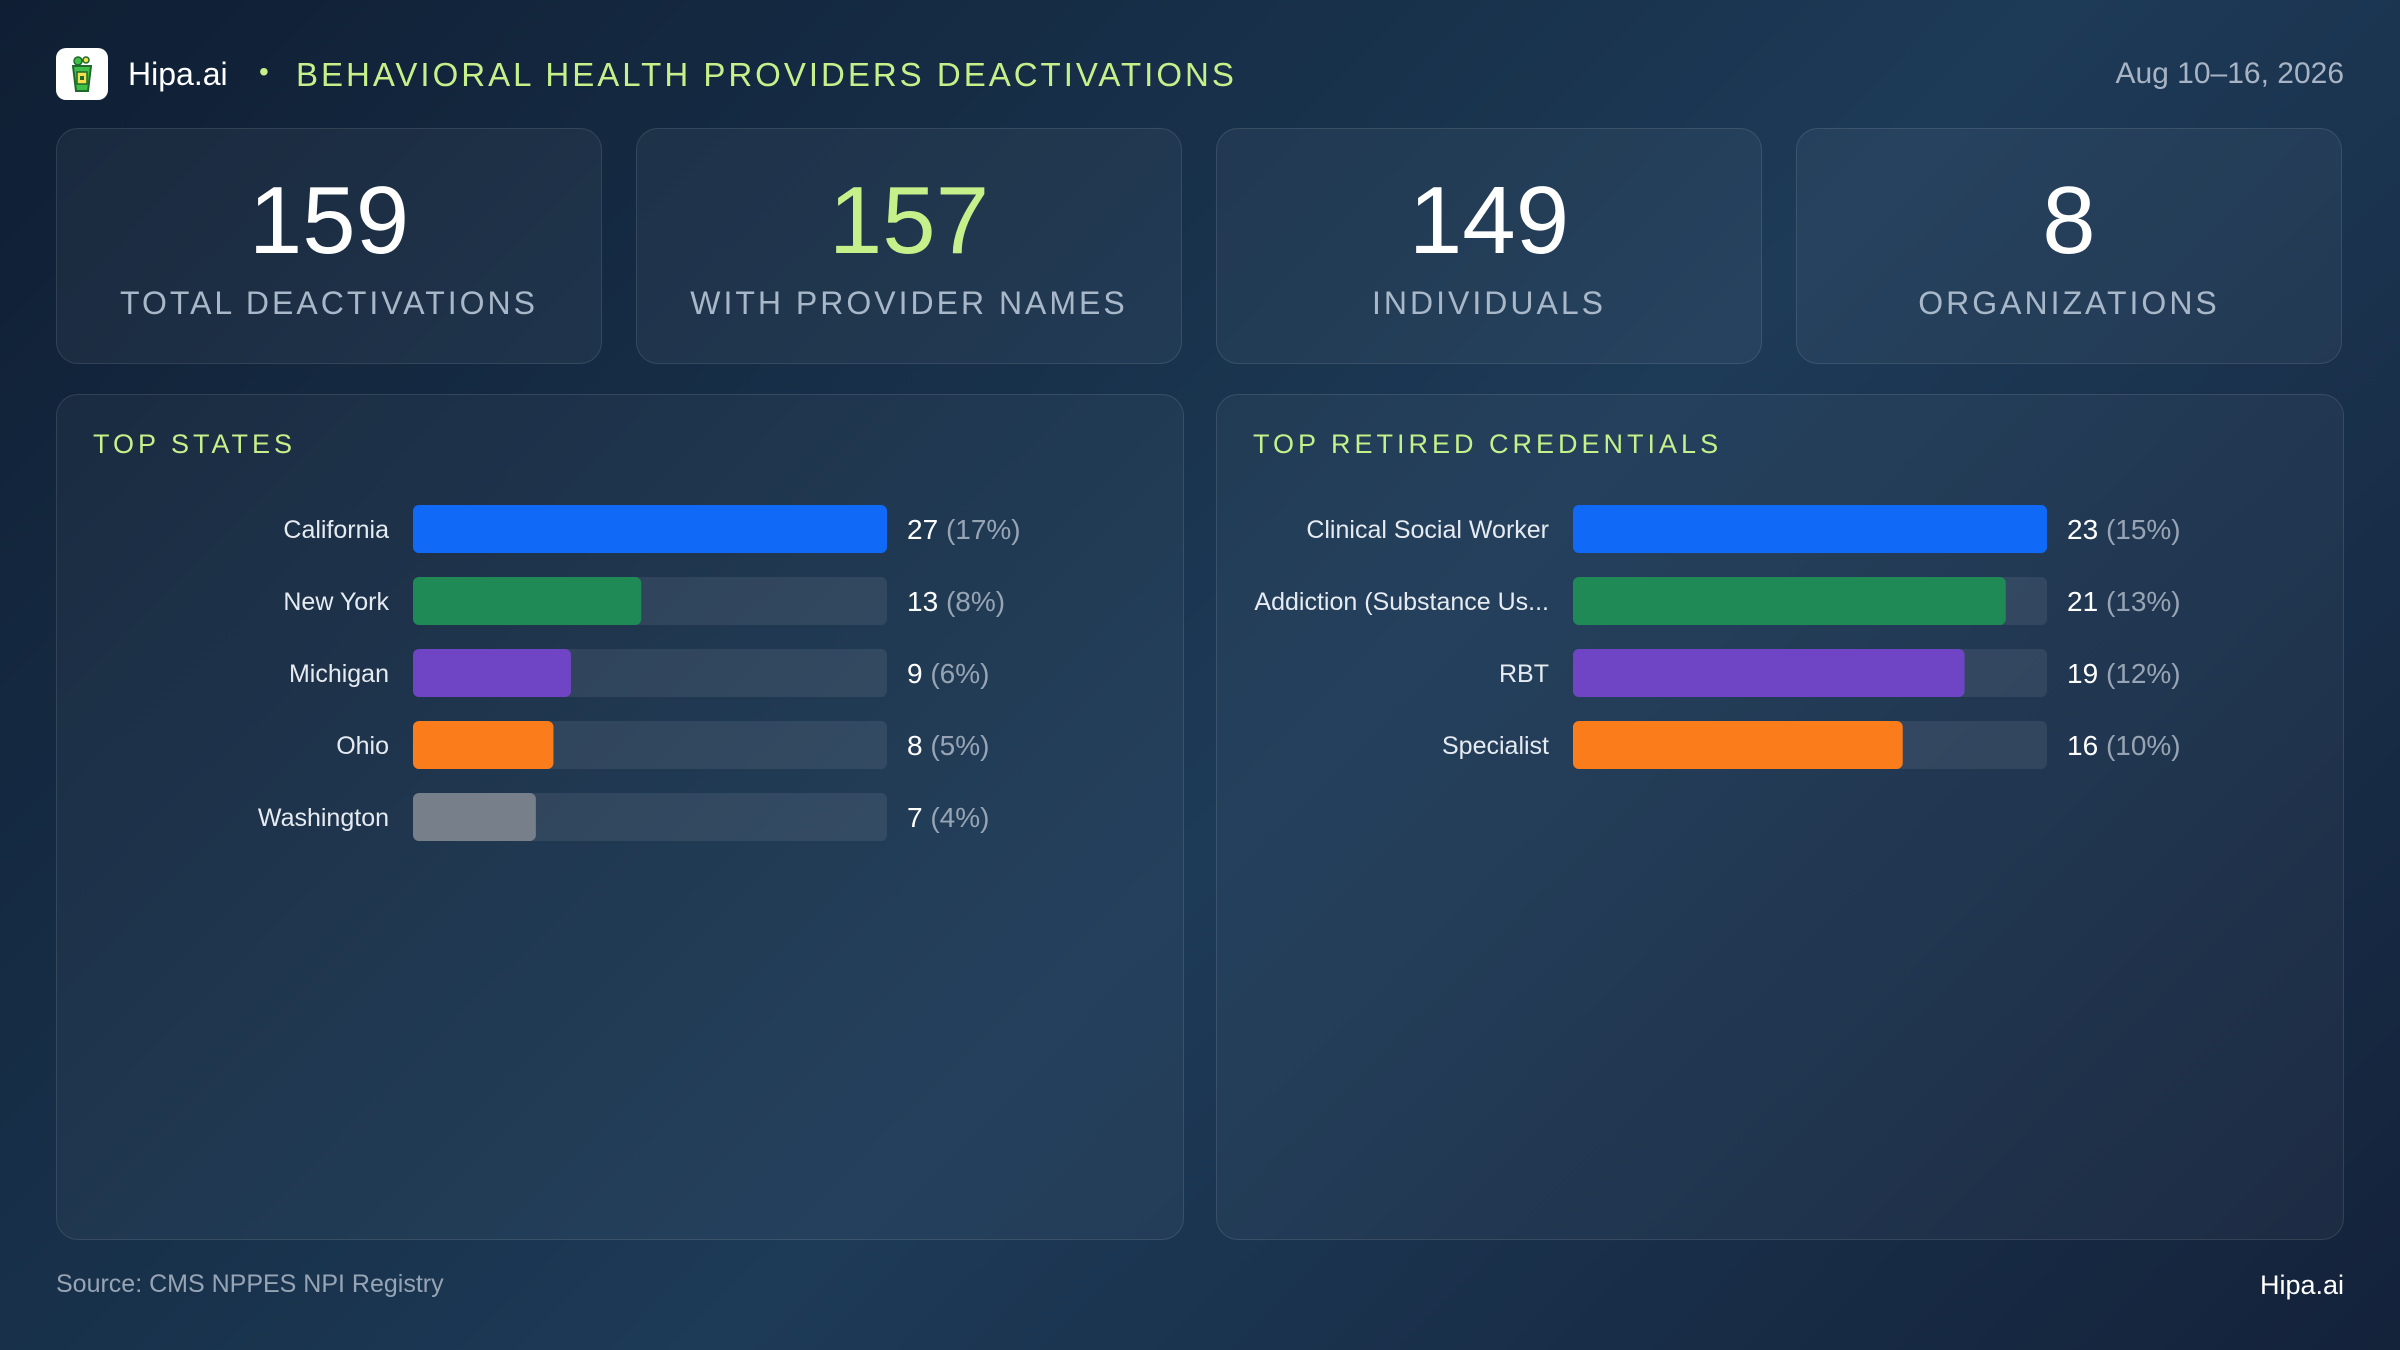 Image resolution: width=2400 pixels, height=1350 pixels. What do you see at coordinates (339, 674) in the screenshot?
I see `bar-category-label: Michigan` at bounding box center [339, 674].